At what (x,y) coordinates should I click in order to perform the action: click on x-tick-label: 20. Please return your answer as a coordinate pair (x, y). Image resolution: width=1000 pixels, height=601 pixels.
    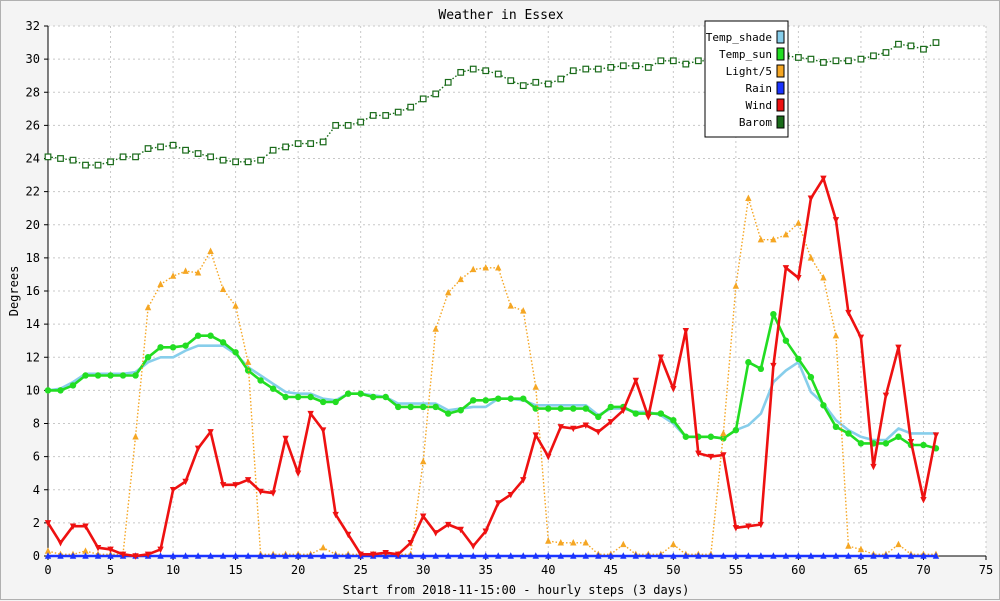
    Looking at the image, I should click on (298, 570).